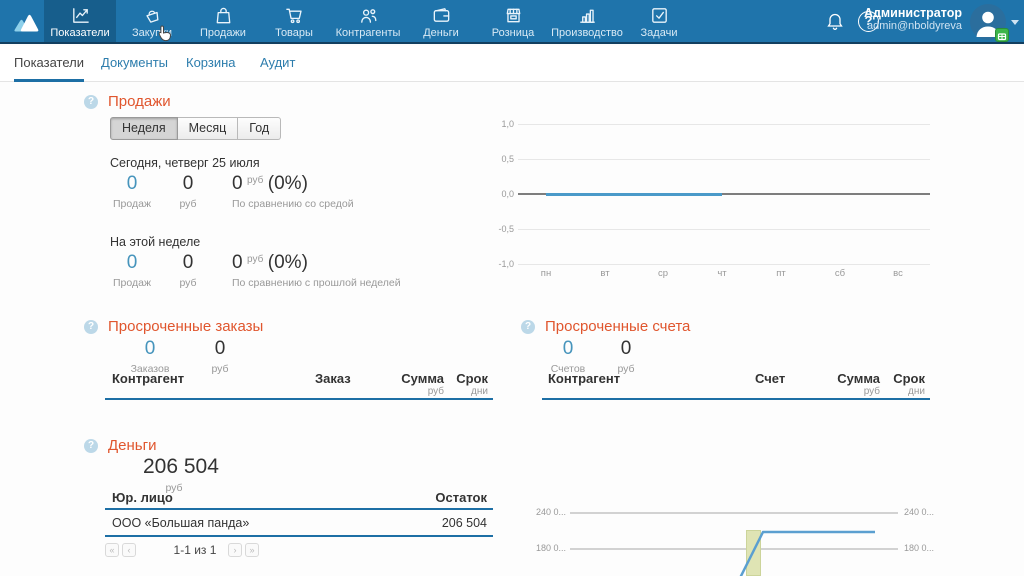 This screenshot has width=1024, height=576. I want to click on y-tick: 0,5, so click(507, 159).